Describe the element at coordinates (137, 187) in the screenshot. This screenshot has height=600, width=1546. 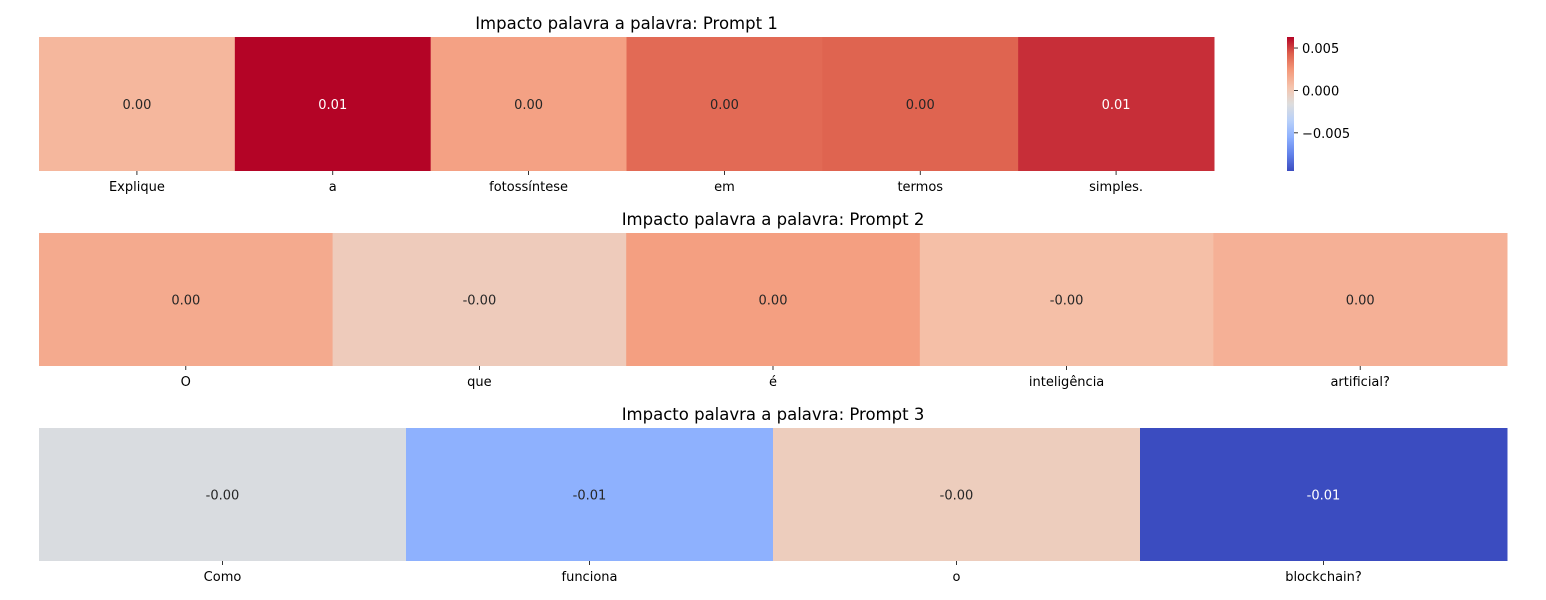
I see `x-tick-label: Explique` at that location.